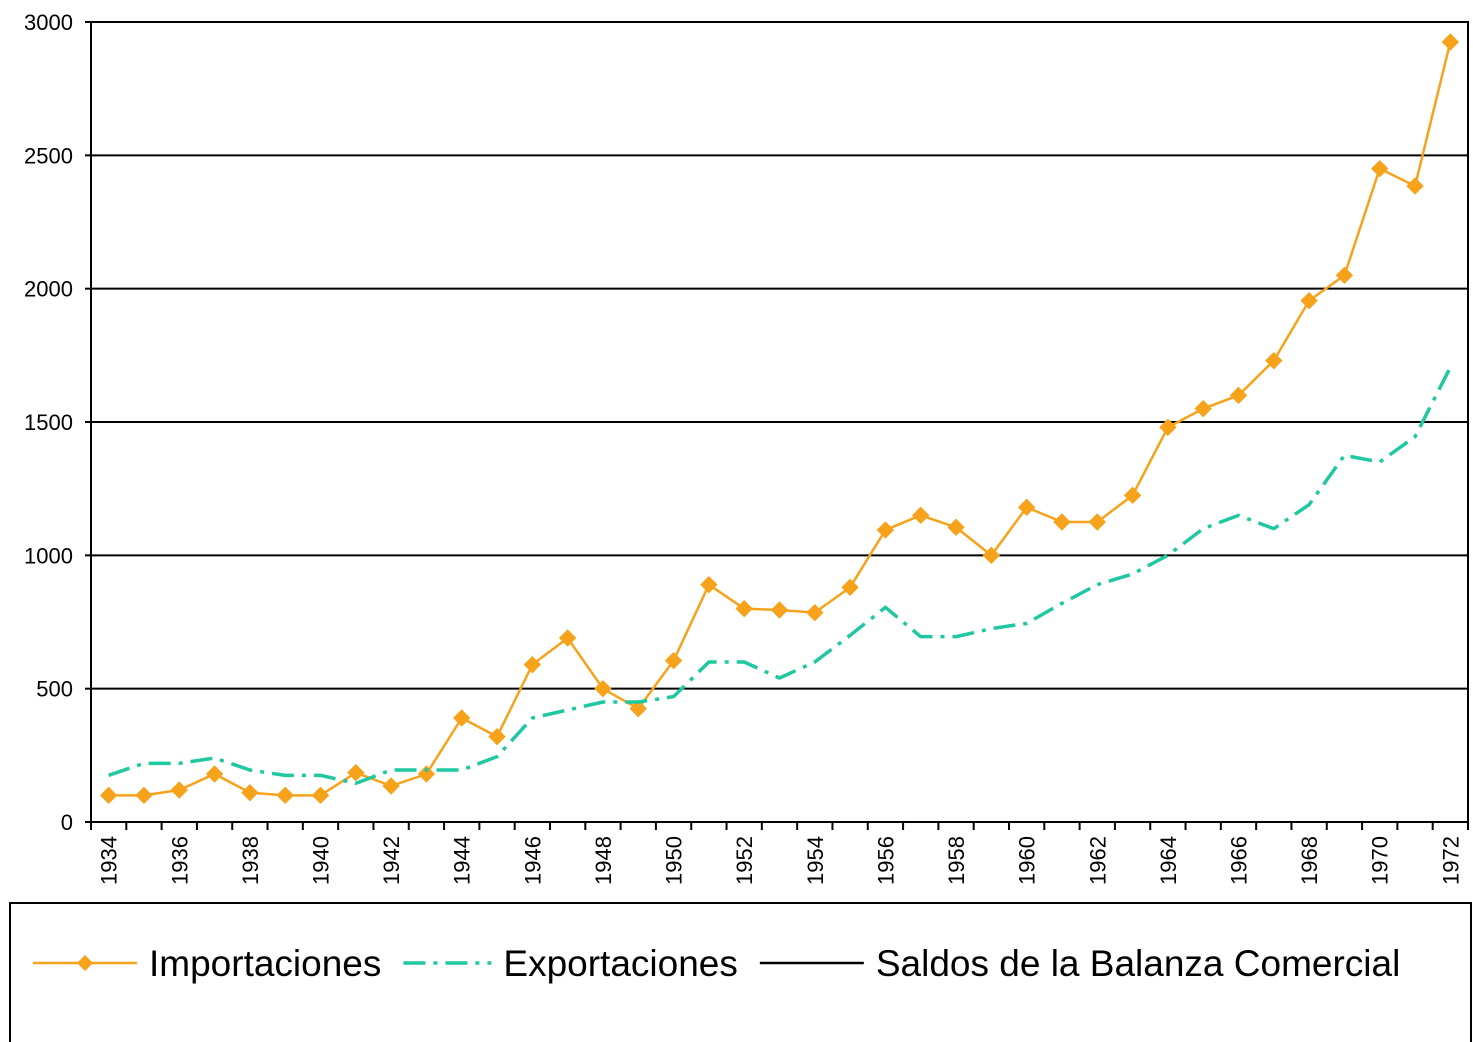  Describe the element at coordinates (85, 963) in the screenshot. I see `legend-marker` at that location.